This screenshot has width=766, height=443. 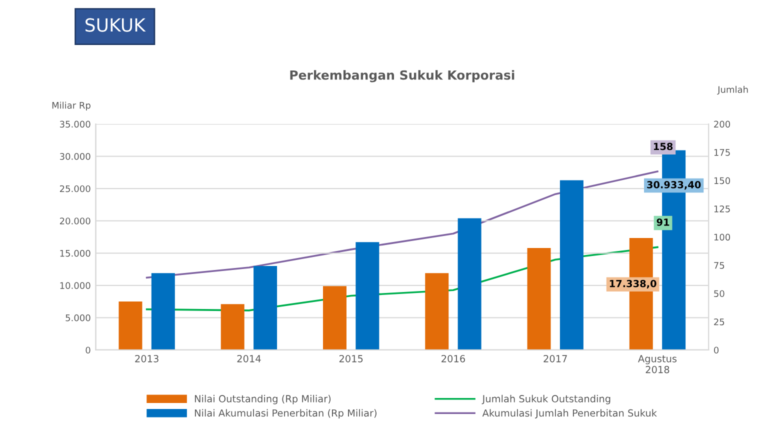 What do you see at coordinates (555, 358) in the screenshot?
I see `x-tick-label: 2017` at bounding box center [555, 358].